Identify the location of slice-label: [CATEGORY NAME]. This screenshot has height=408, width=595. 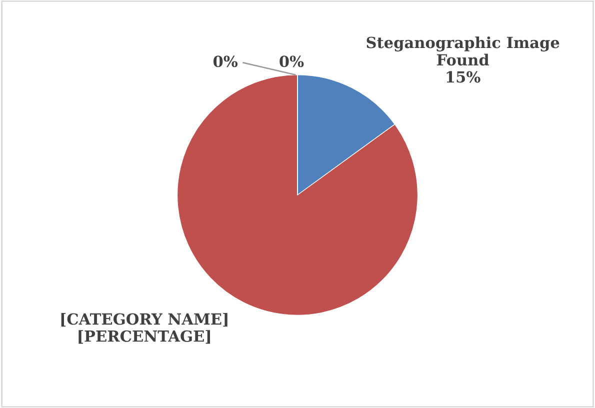
(144, 319).